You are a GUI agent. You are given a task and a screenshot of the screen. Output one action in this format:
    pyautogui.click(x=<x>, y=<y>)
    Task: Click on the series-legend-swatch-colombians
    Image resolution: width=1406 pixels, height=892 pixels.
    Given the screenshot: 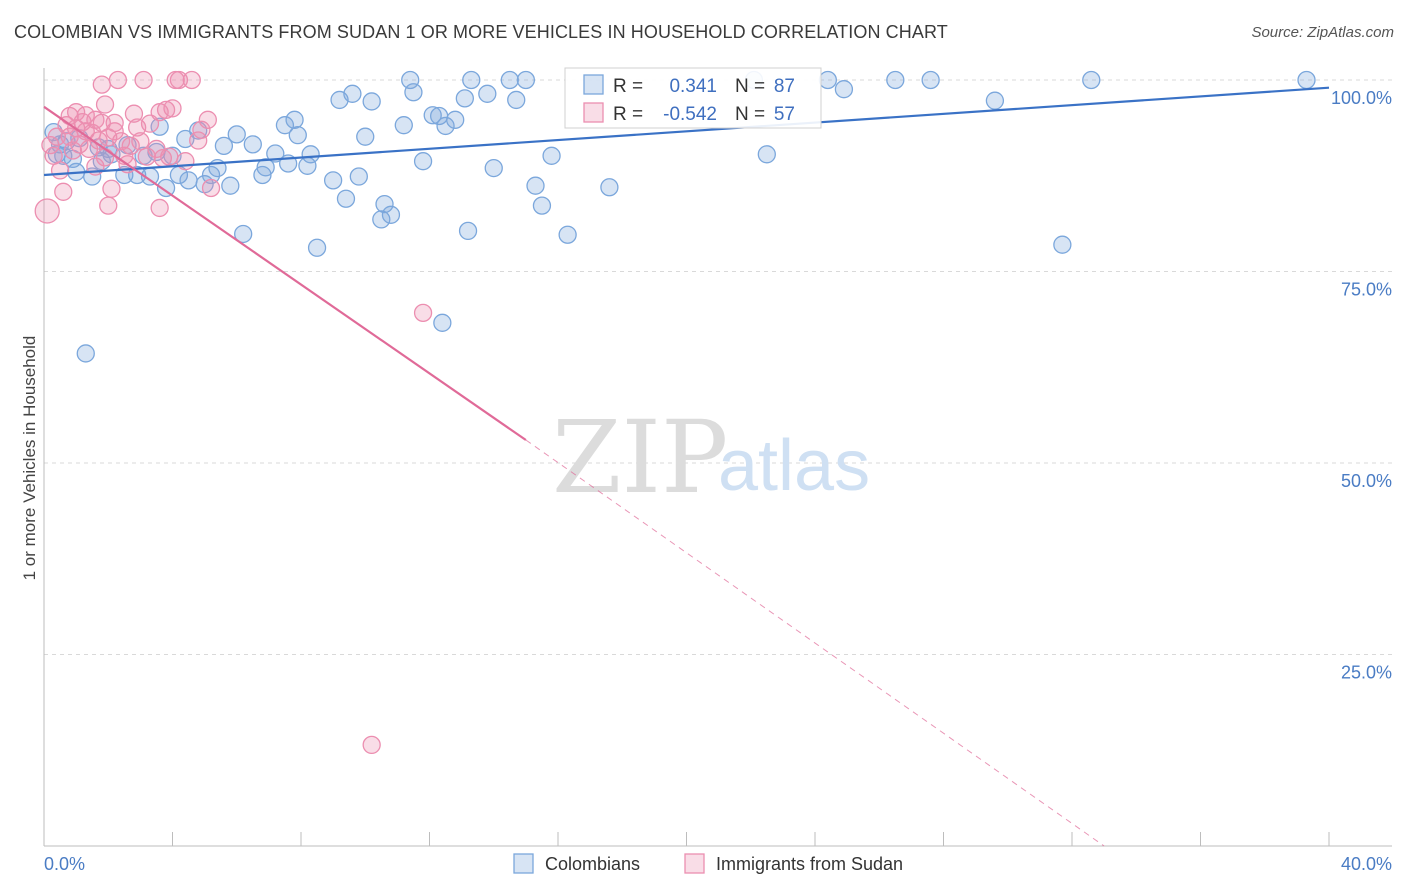 What is the action you would take?
    pyautogui.click(x=523, y=863)
    